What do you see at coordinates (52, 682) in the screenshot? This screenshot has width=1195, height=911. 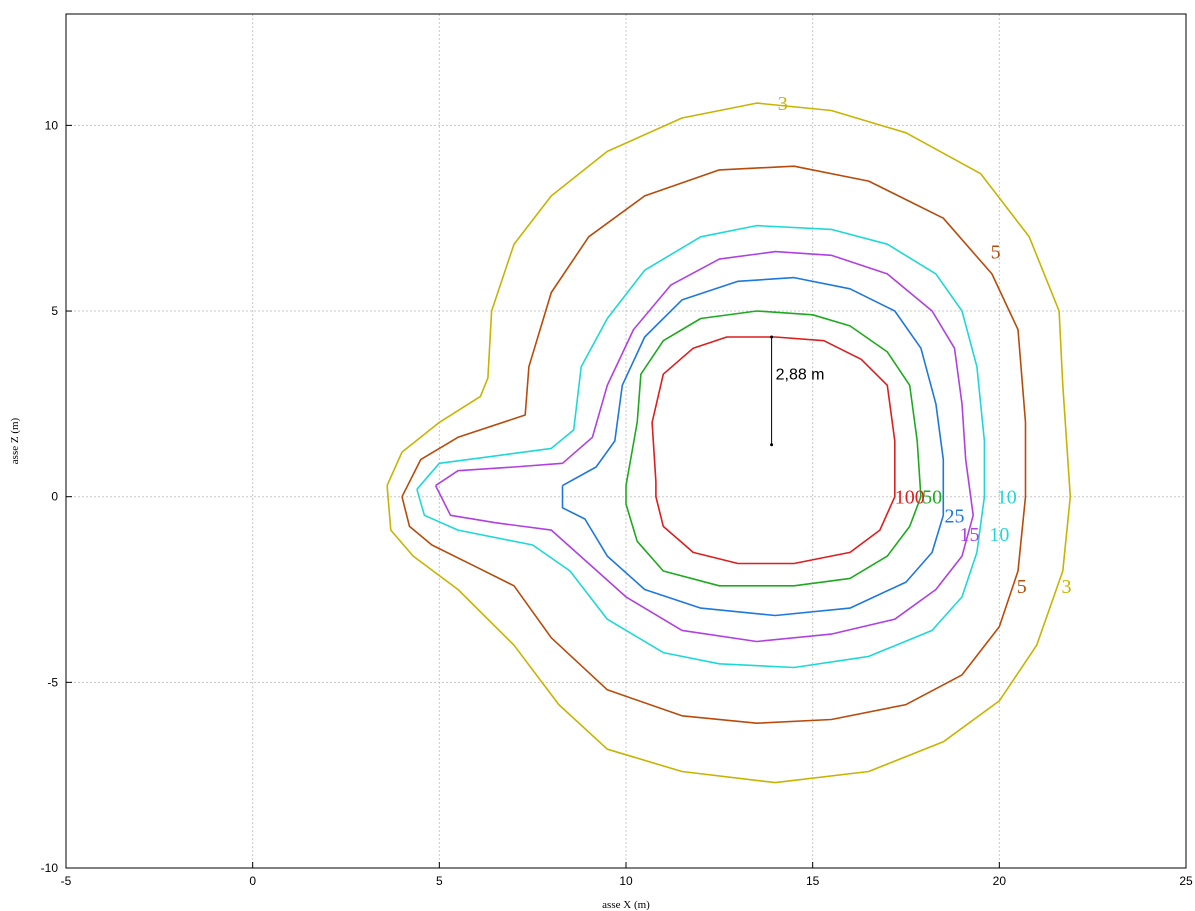 I see `y-tick-label: -5` at bounding box center [52, 682].